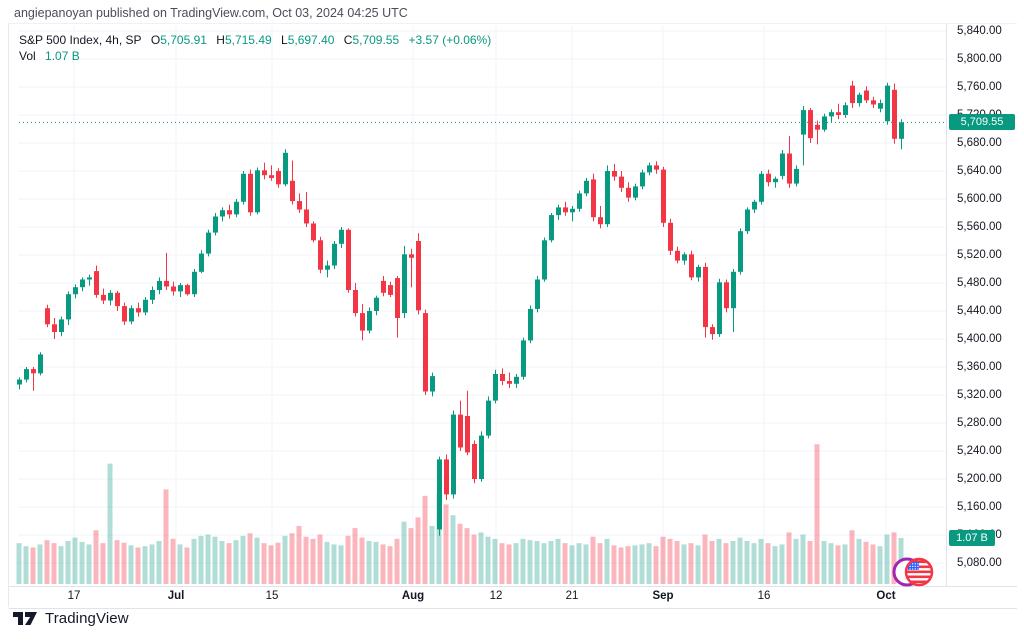  I want to click on price-tick-label: 5,200.00, so click(979, 479).